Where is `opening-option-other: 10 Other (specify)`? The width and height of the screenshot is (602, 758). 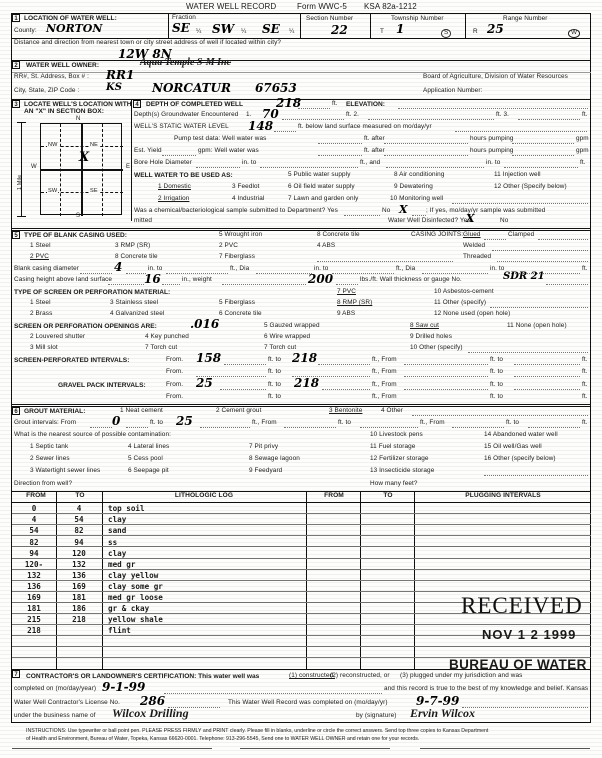 opening-option-other: 10 Other (specify) is located at coordinates (436, 347).